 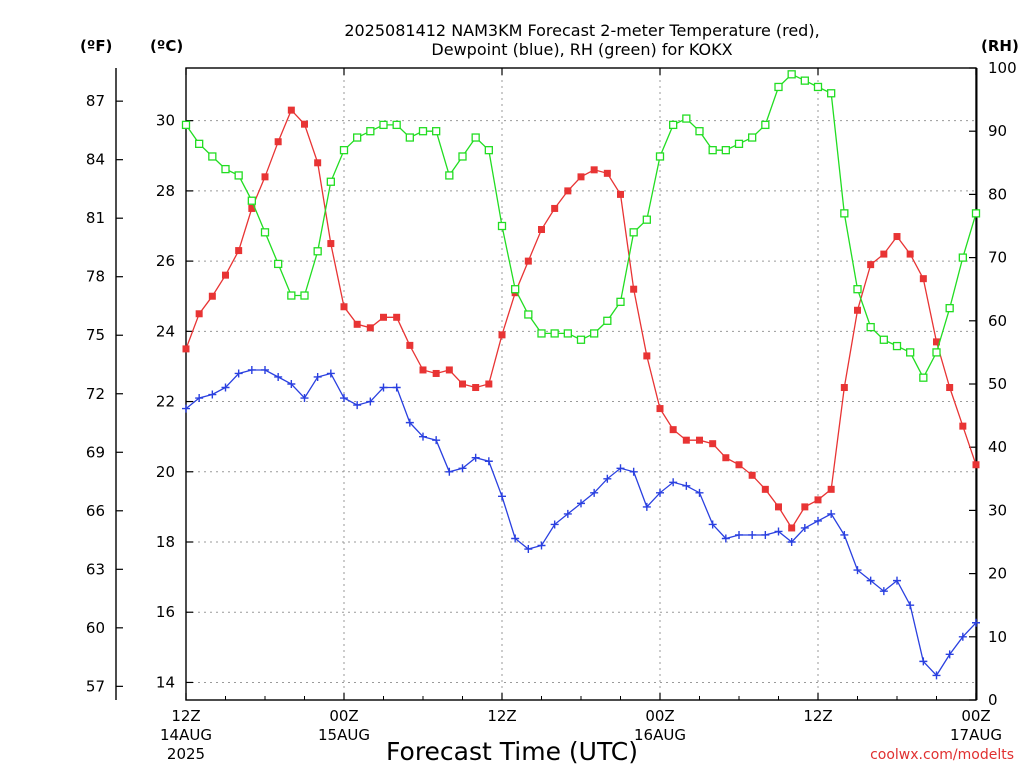 What do you see at coordinates (95, 101) in the screenshot?
I see `fahrenheit-tick-label: 87` at bounding box center [95, 101].